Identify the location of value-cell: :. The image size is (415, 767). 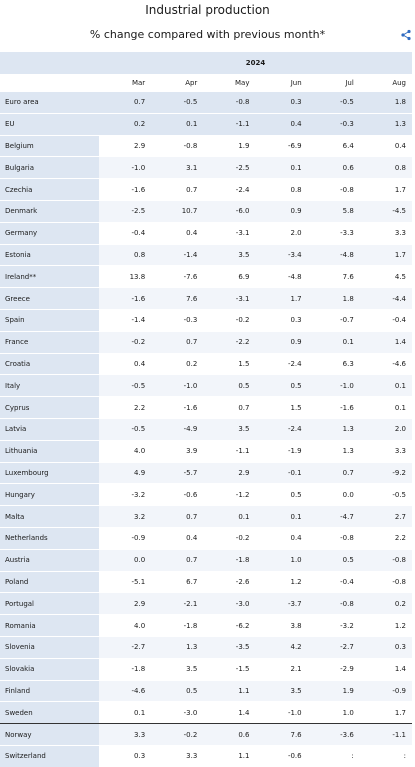
(333, 755).